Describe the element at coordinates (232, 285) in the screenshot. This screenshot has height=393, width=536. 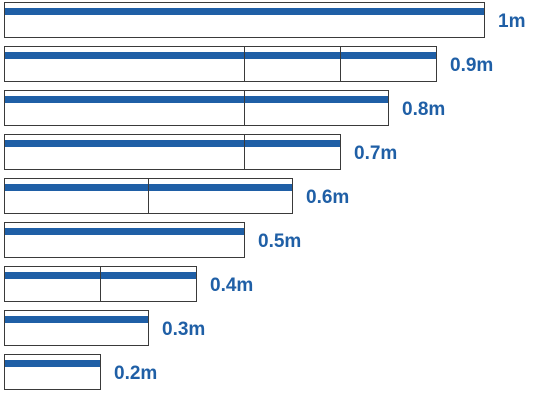
I see `length-label: 0.4m` at that location.